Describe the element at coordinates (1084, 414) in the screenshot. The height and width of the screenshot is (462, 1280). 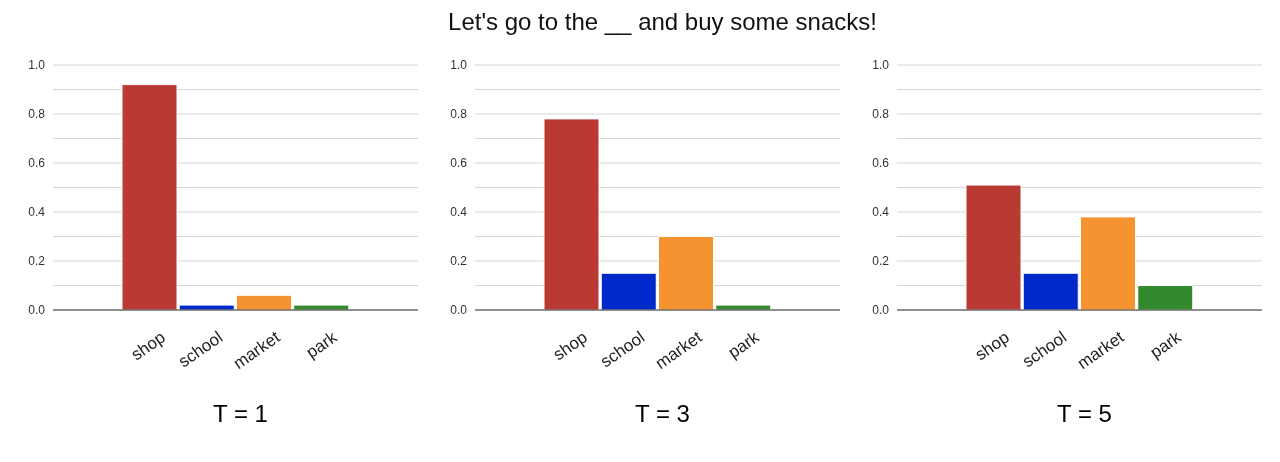
I see `x-axis-title: T = 5` at that location.